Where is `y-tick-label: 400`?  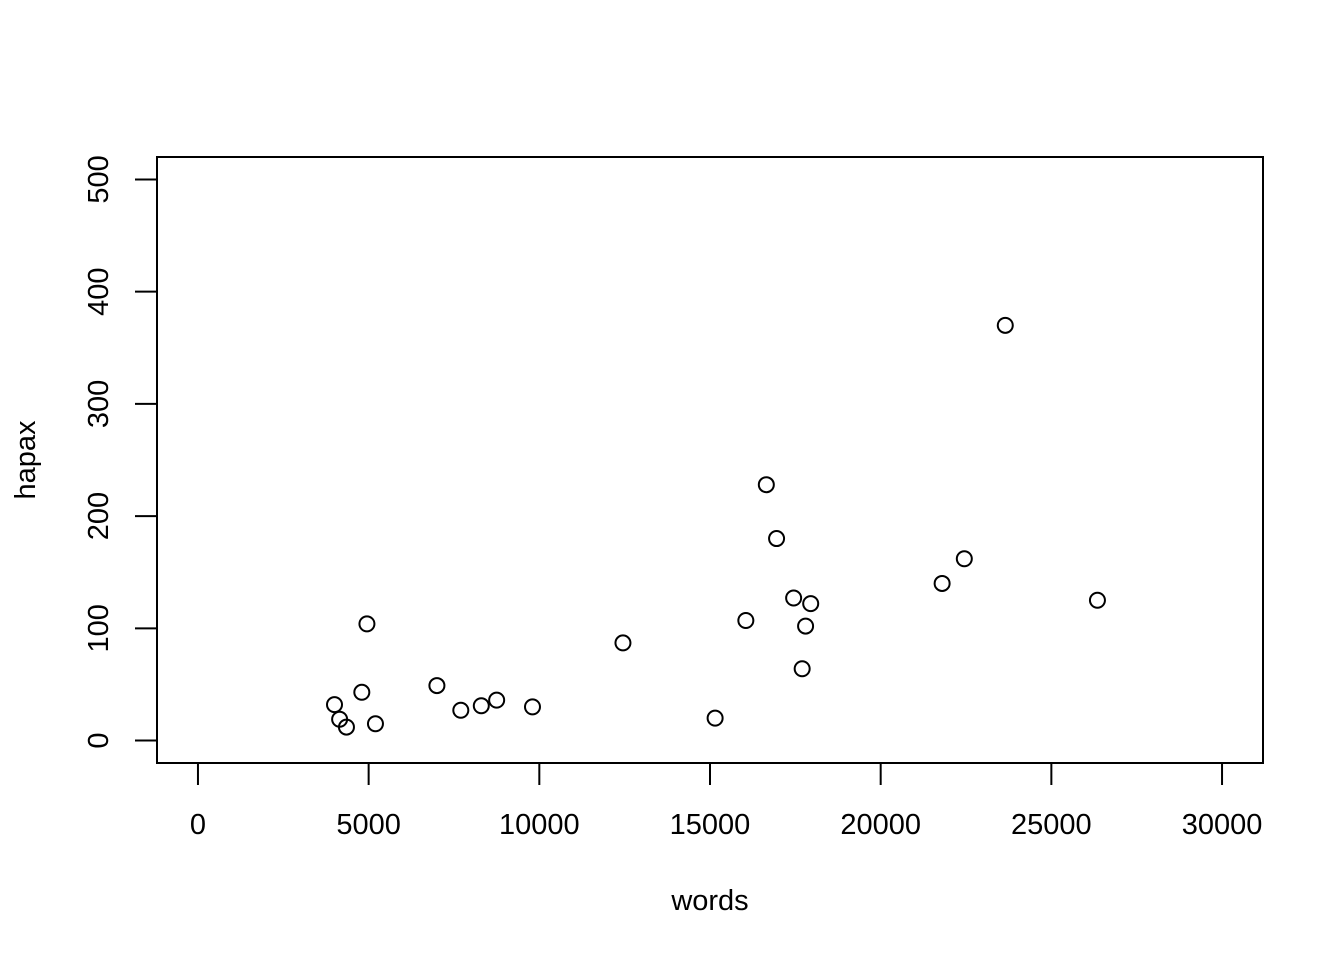 y-tick-label: 400 is located at coordinates (99, 291).